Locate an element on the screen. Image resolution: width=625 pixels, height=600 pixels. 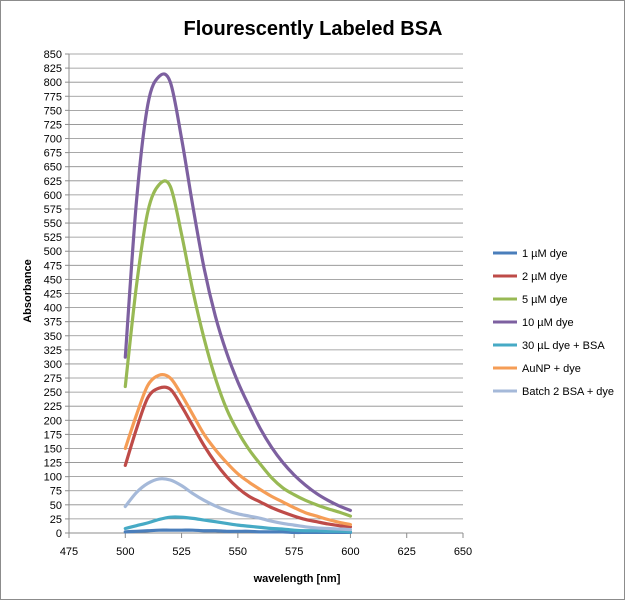
x-tick-label: 575 is located at coordinates (294, 552).